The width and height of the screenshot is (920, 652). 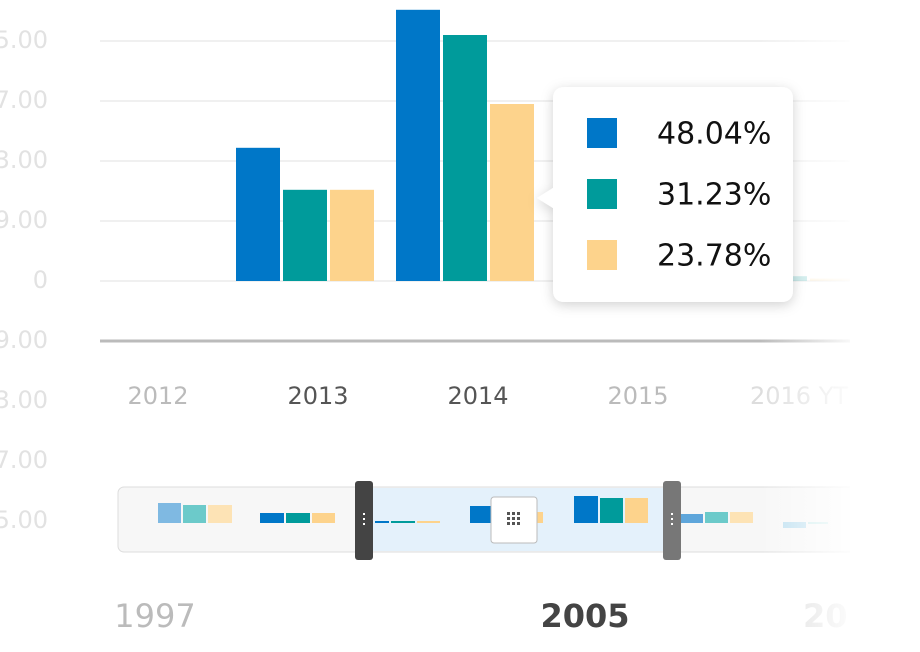 What do you see at coordinates (637, 396) in the screenshot?
I see `x-tick-label: 2015` at bounding box center [637, 396].